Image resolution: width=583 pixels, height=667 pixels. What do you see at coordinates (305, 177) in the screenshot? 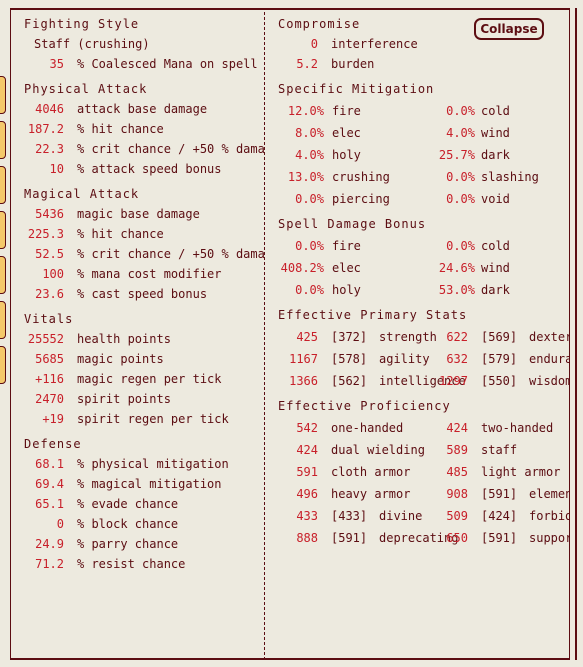
I see `stat-value: 13.0%` at bounding box center [305, 177].